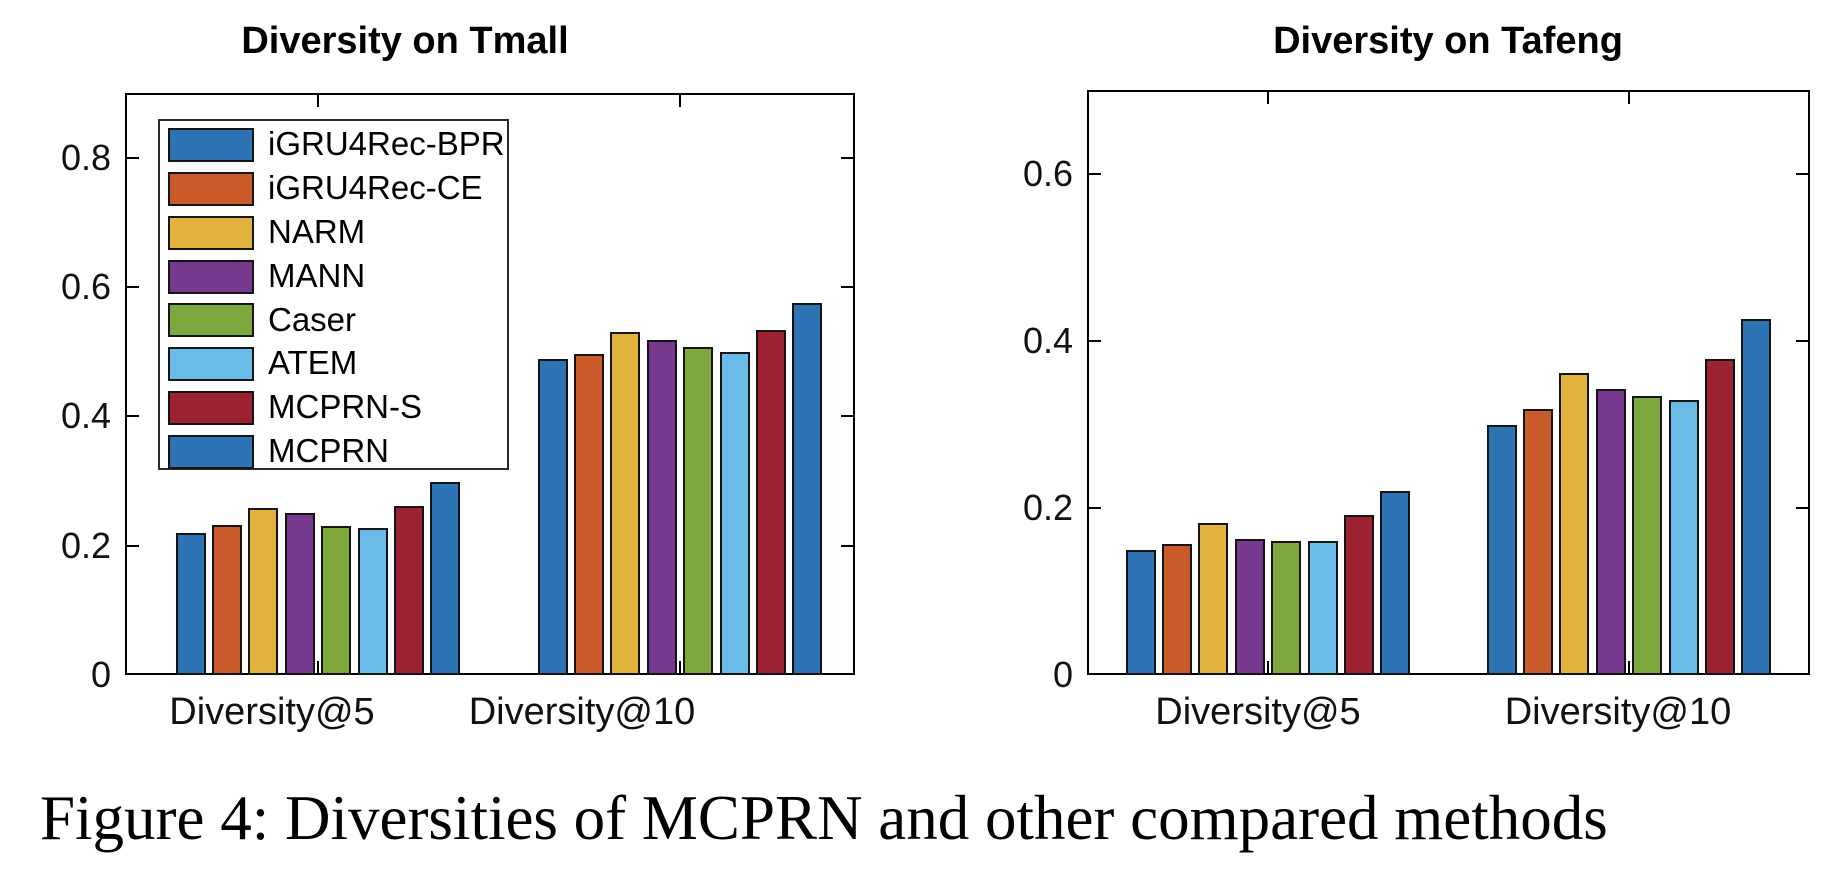 The image size is (1848, 892). I want to click on legend-item: Caser, so click(335, 319).